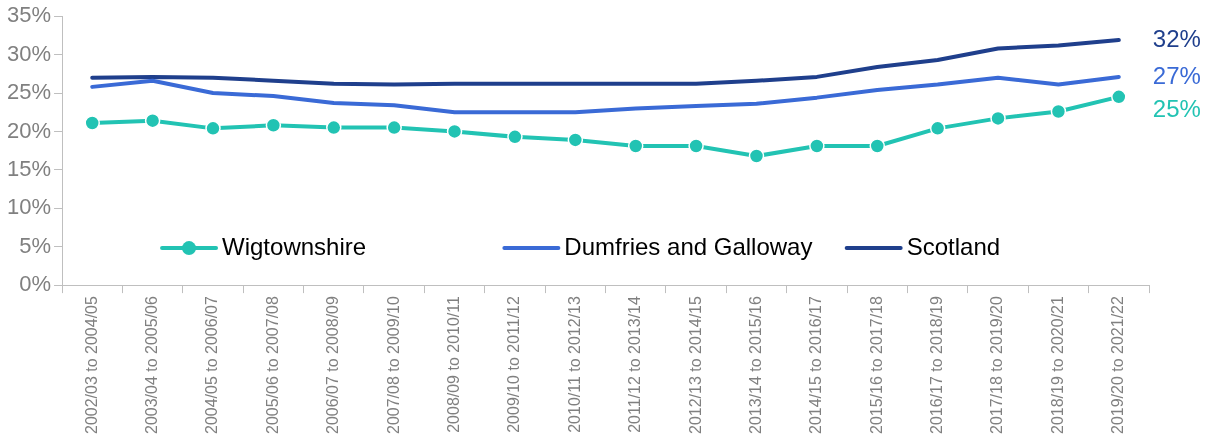 The width and height of the screenshot is (1219, 439). I want to click on x-tick-label: 2008/09 to 2010/11, so click(453, 364).